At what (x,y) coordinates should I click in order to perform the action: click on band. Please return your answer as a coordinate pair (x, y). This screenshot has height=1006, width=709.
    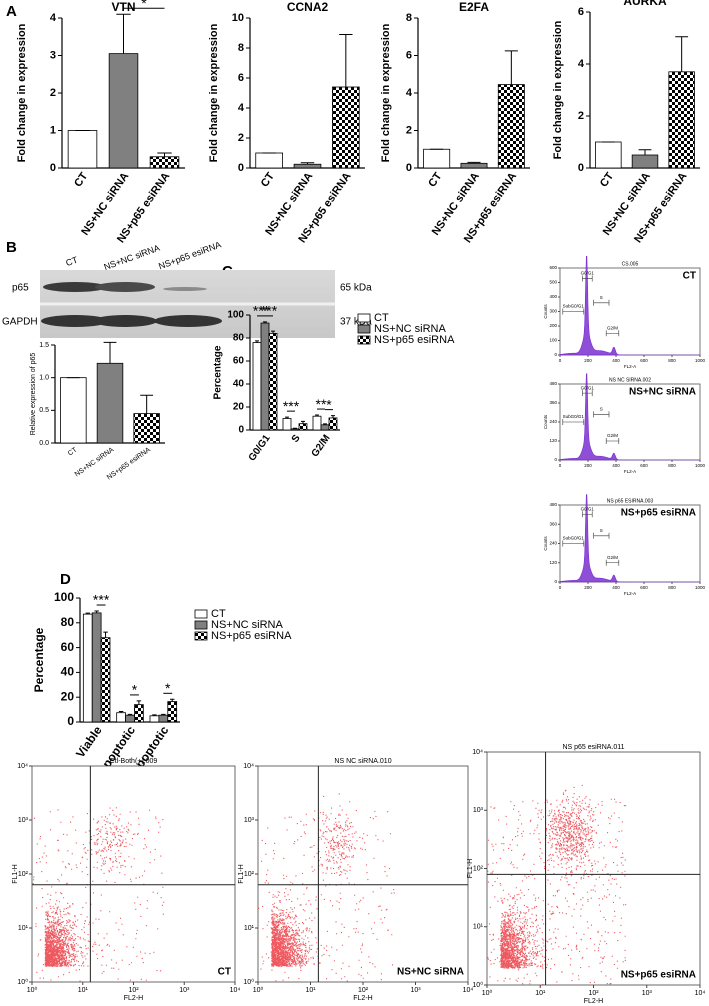
    Looking at the image, I should click on (75, 321).